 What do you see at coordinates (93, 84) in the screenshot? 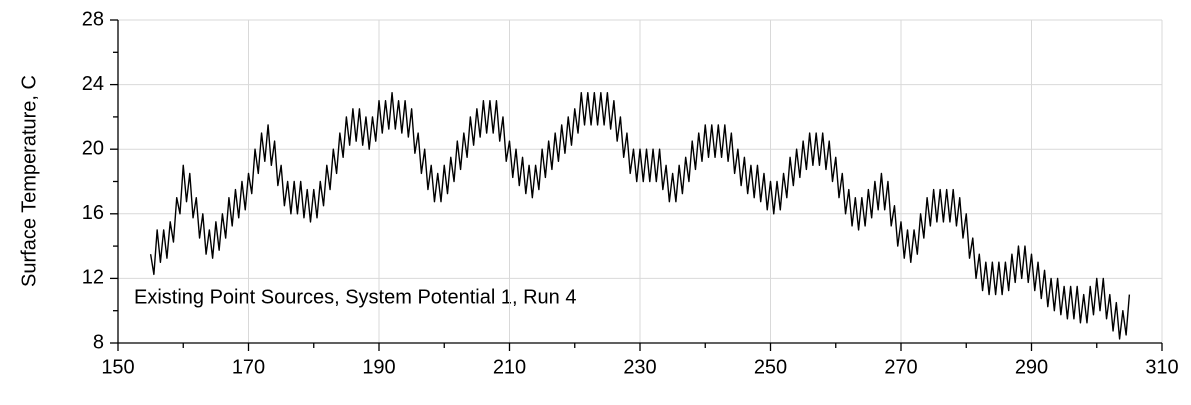
I see `y-tick-label: 24` at bounding box center [93, 84].